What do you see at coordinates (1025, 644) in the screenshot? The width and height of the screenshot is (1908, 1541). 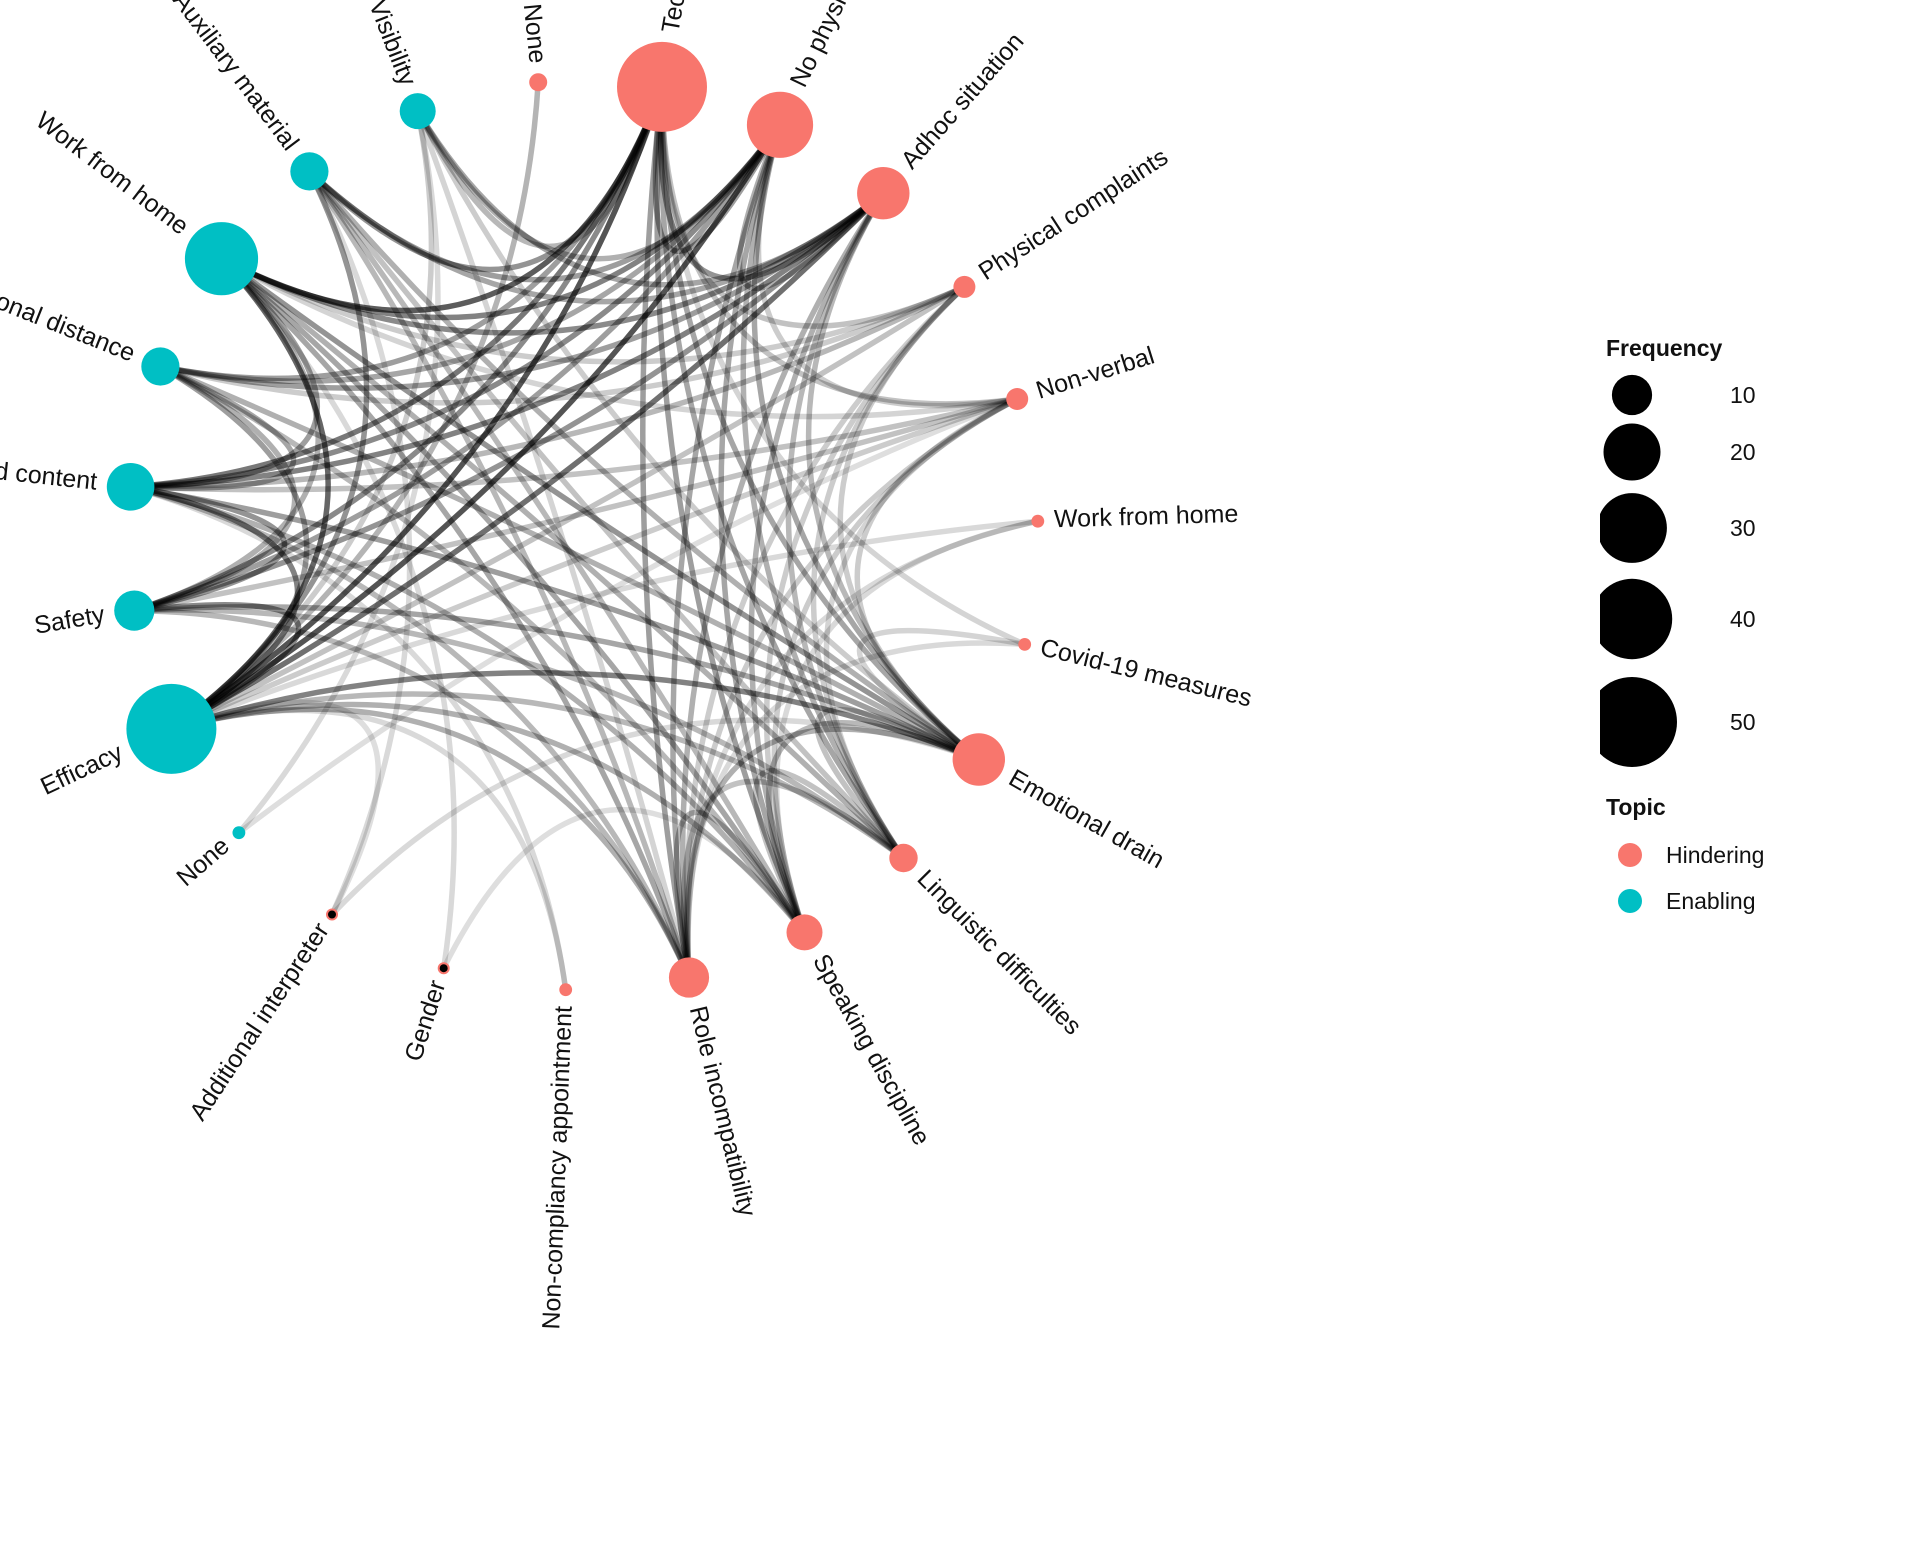 I see `node-covid19_measures` at bounding box center [1025, 644].